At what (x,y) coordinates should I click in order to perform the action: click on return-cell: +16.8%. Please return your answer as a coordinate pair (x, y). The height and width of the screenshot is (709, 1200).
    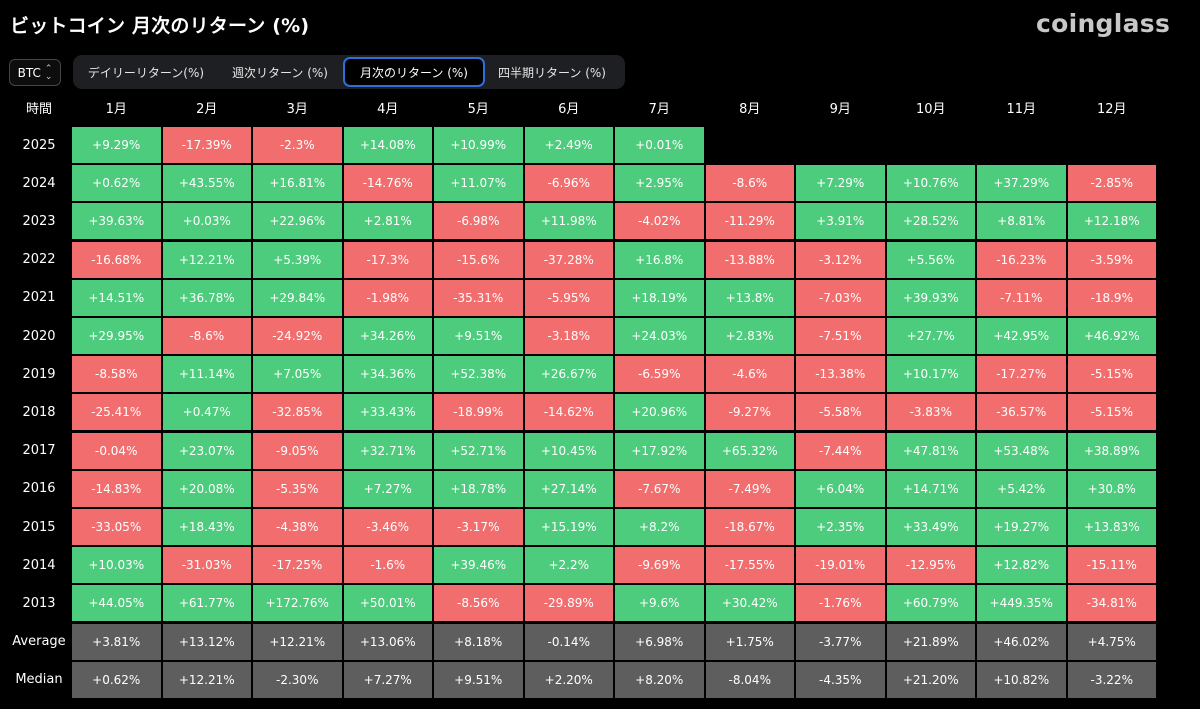
    Looking at the image, I should click on (659, 259).